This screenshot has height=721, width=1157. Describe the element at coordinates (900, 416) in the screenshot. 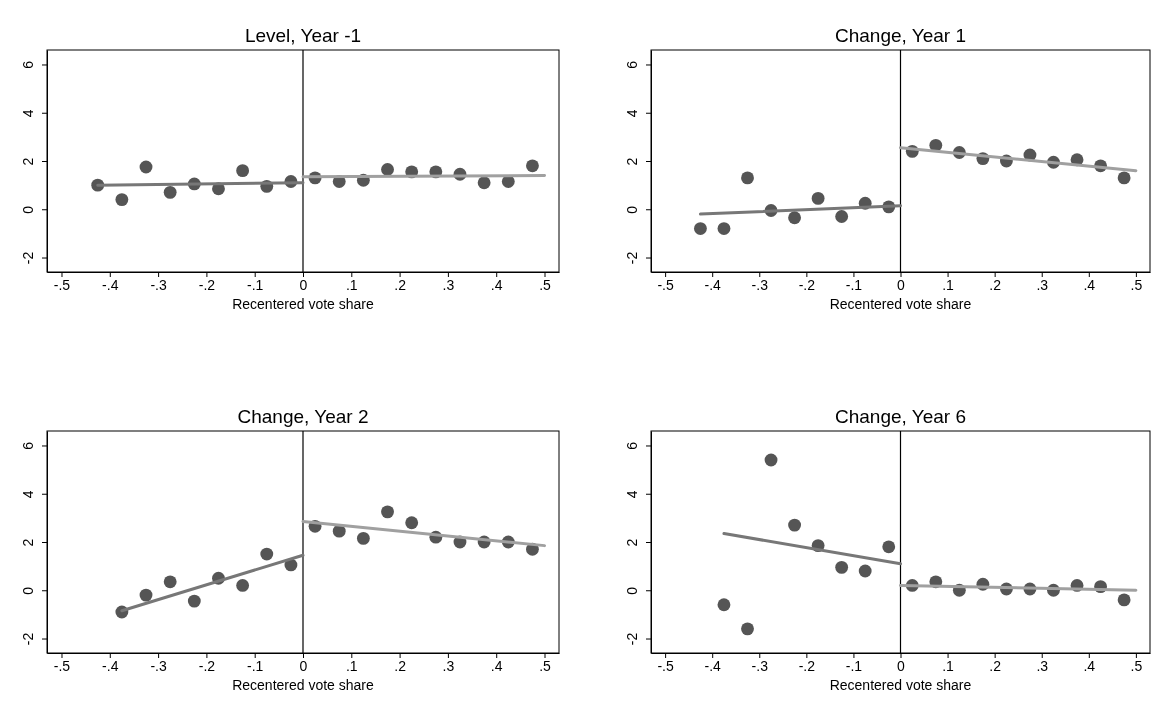

I see `chart-title: Change, Year 6` at that location.